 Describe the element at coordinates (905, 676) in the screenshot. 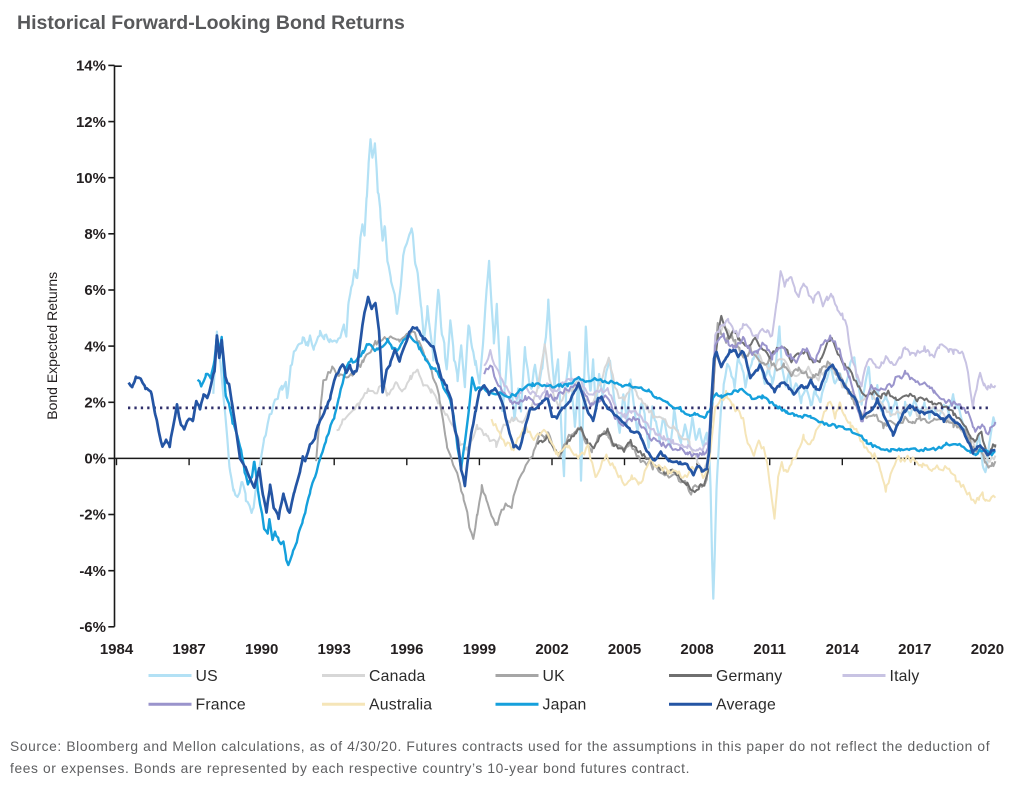

I see `svg-text: Italy` at that location.